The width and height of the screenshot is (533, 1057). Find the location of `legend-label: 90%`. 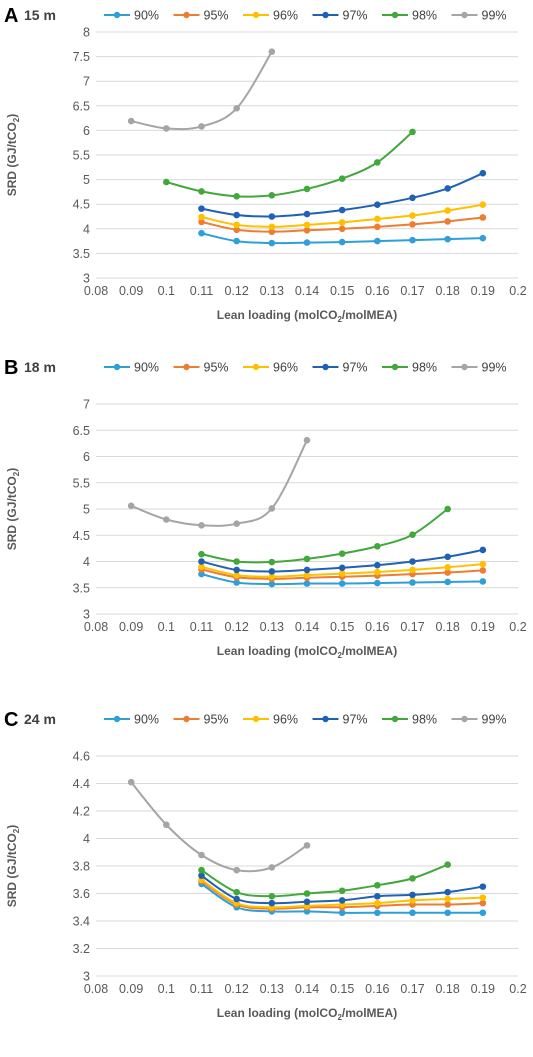

legend-label: 90% is located at coordinates (146, 16).